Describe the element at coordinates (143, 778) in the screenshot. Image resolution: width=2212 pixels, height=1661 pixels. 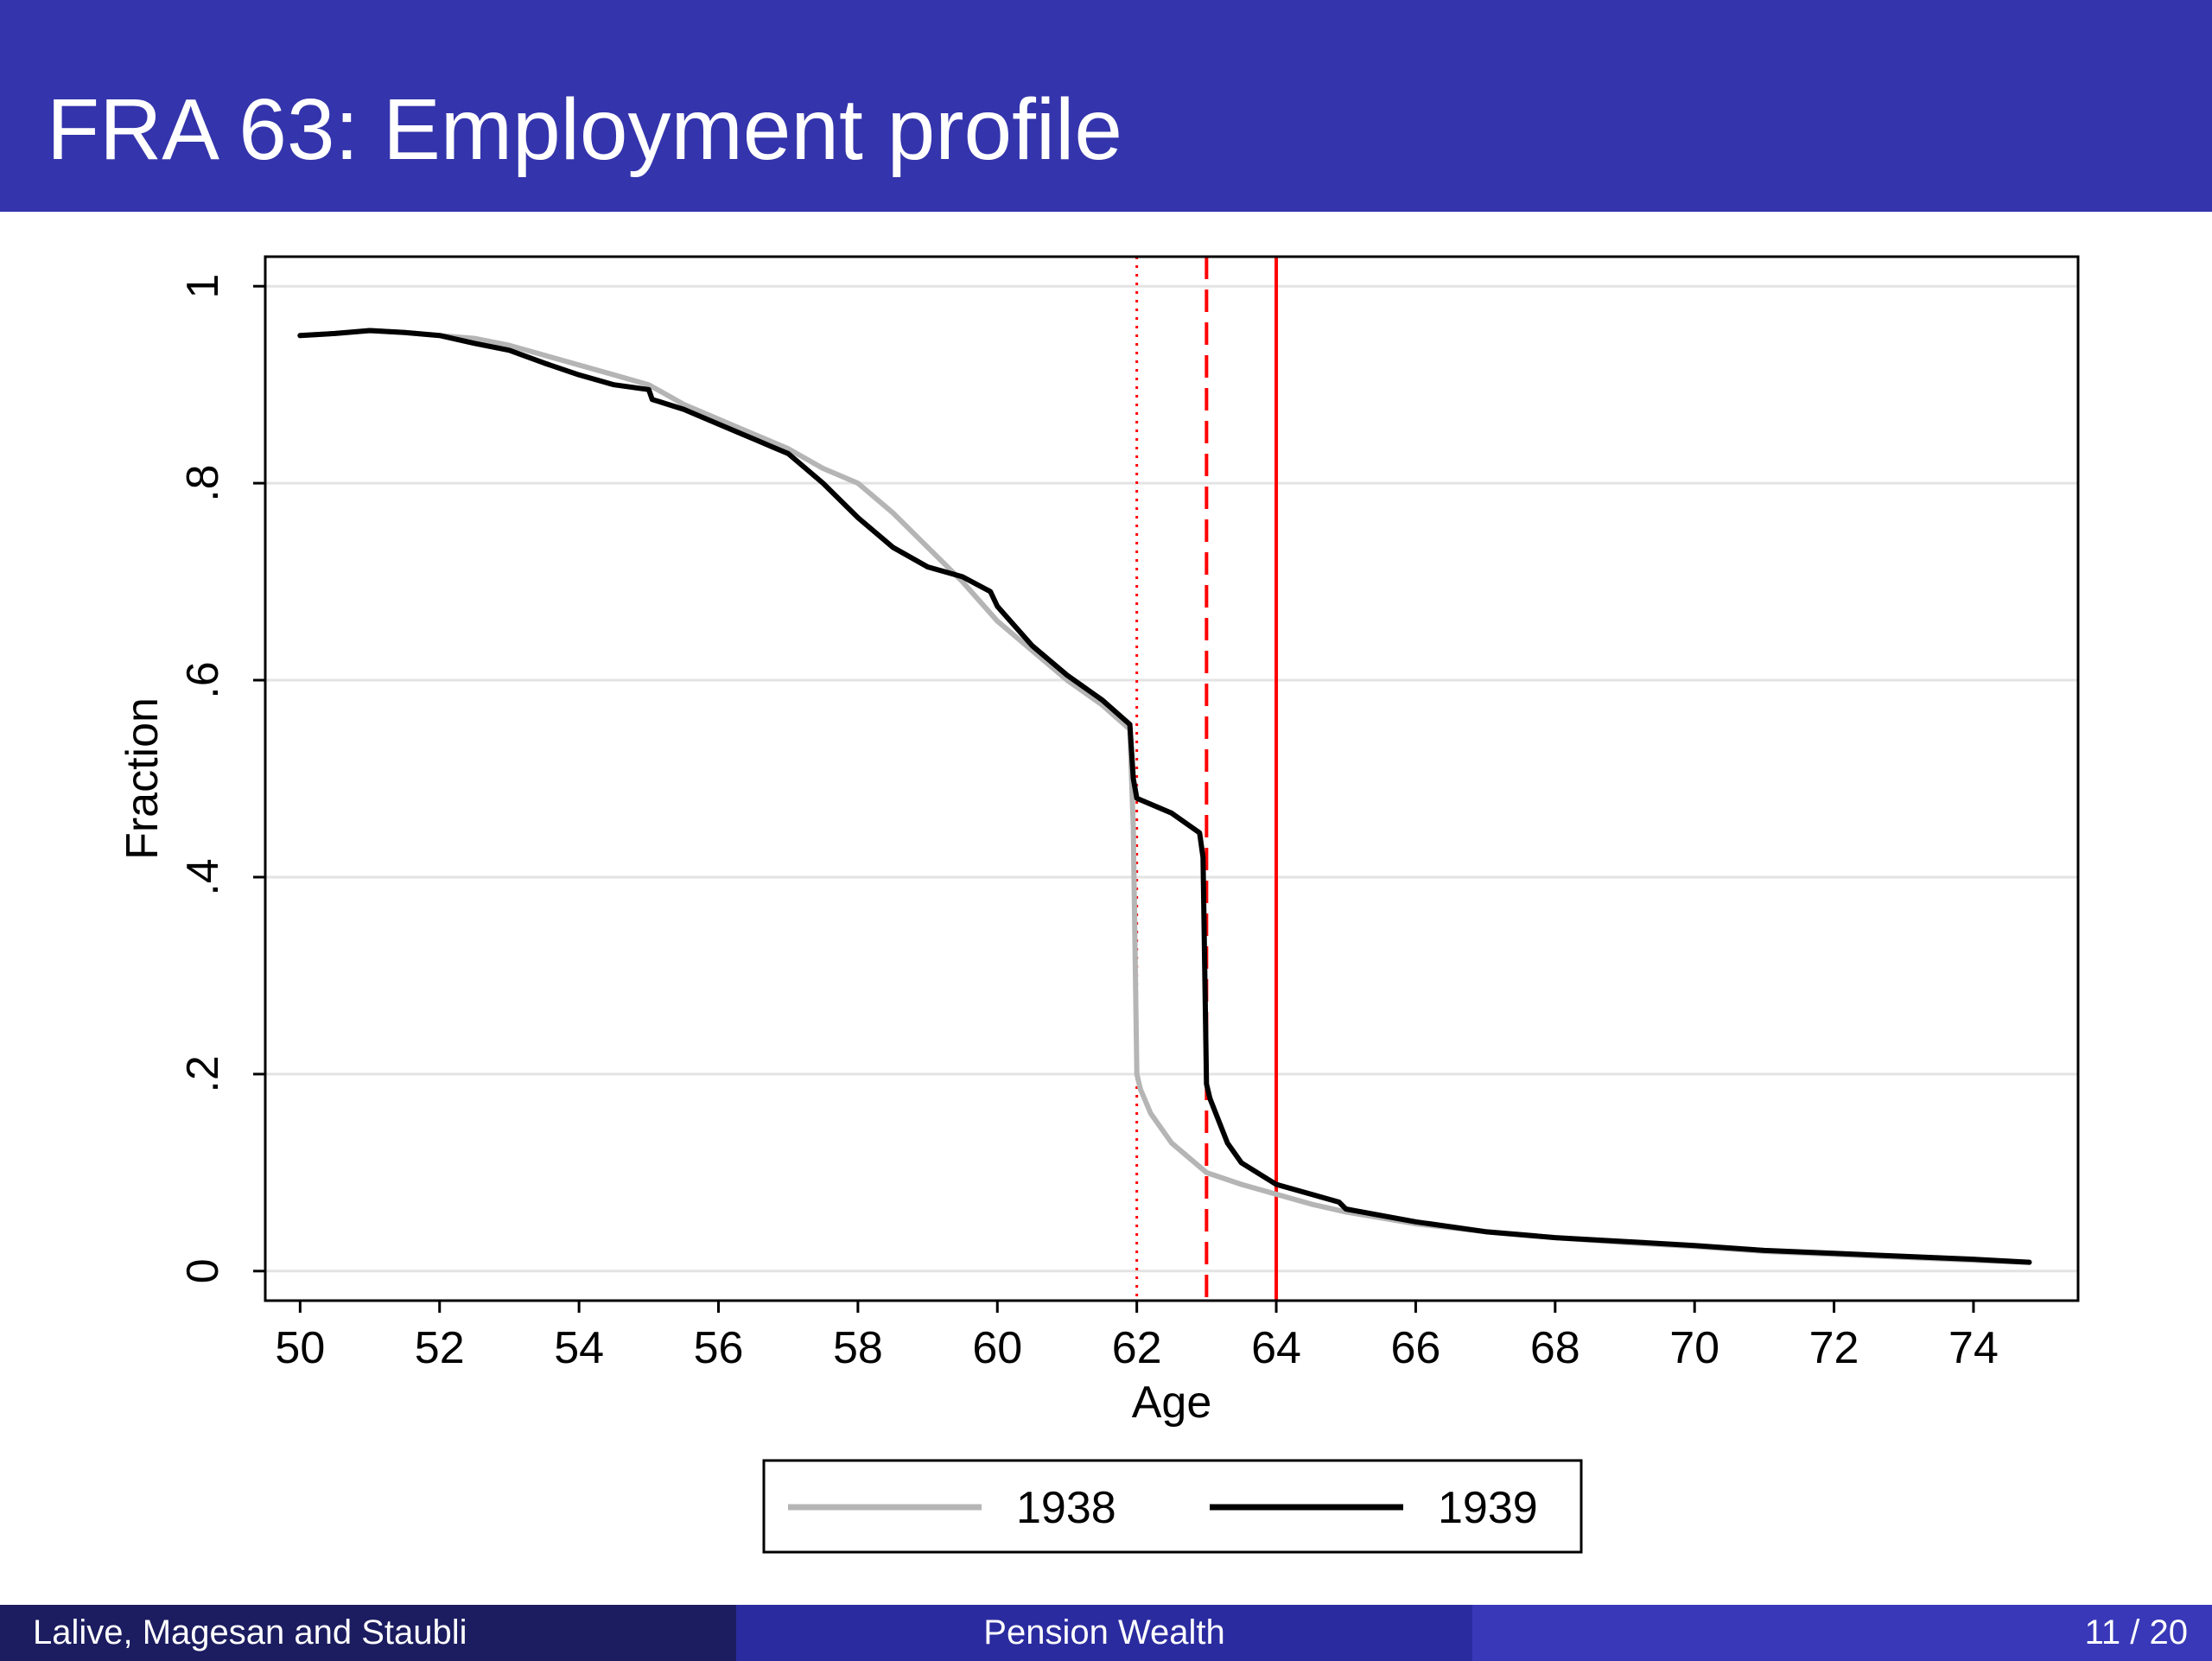
I see `y-axis-label: Fraction` at that location.